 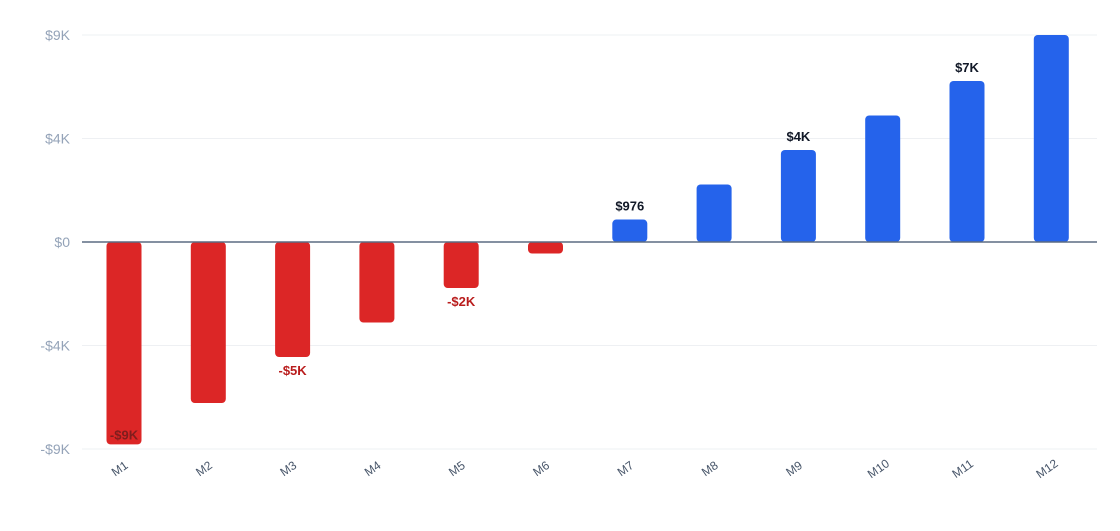 What do you see at coordinates (208, 322) in the screenshot?
I see `bar-m2` at bounding box center [208, 322].